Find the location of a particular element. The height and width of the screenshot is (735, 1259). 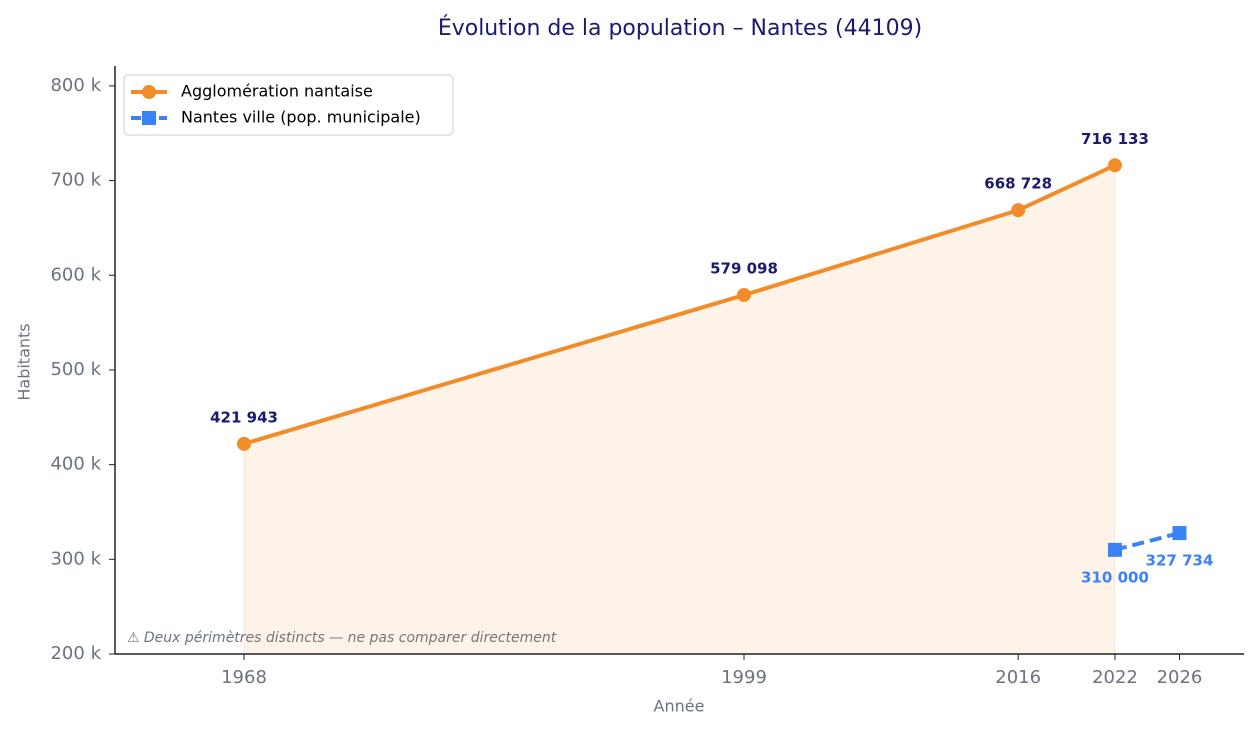

y-tick-label: 600 k is located at coordinates (75, 274).